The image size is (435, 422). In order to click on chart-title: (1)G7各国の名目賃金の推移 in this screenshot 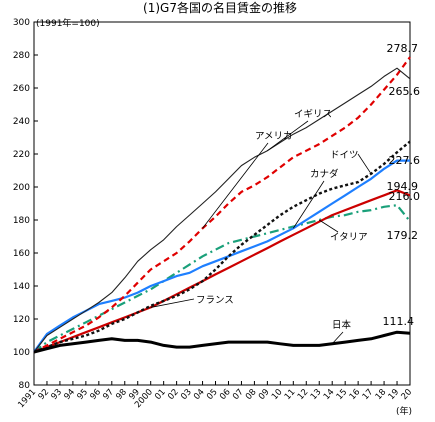, I will do `click(220, 7)`.